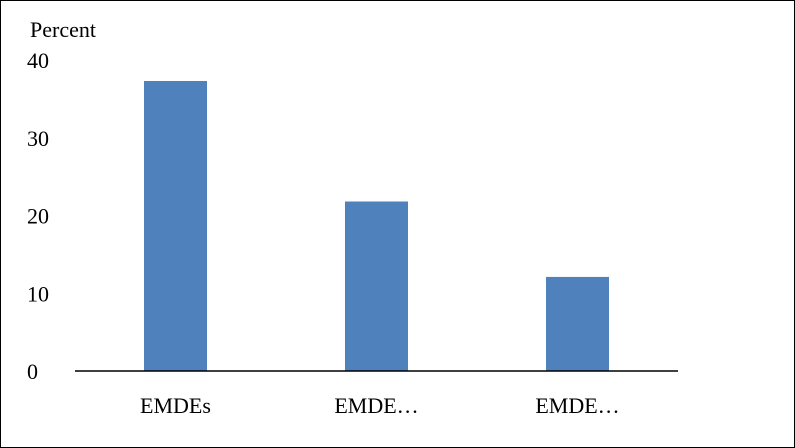 The width and height of the screenshot is (795, 448). I want to click on category-label: EMDEs, so click(175, 405).